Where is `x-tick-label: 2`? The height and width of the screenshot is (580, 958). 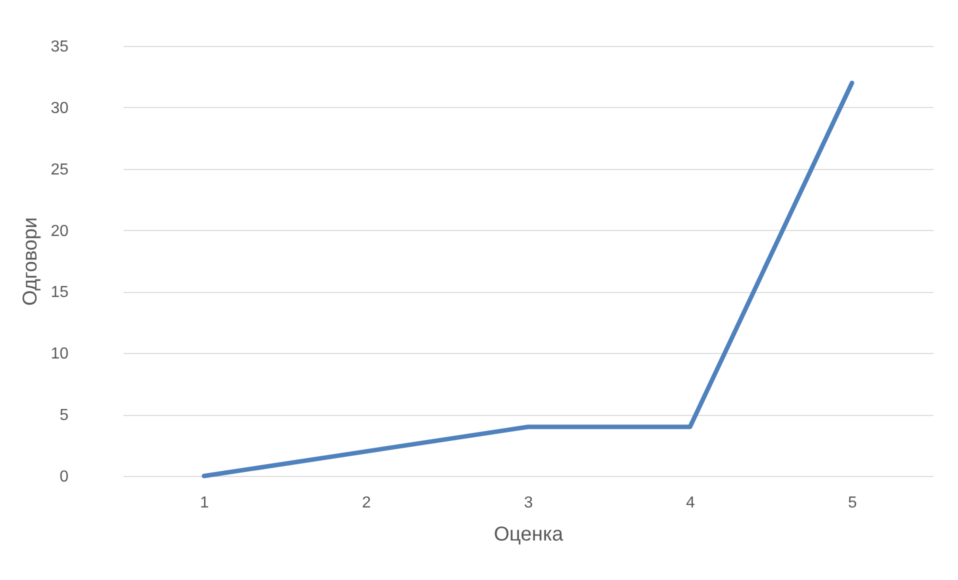 x-tick-label: 2 is located at coordinates (367, 503).